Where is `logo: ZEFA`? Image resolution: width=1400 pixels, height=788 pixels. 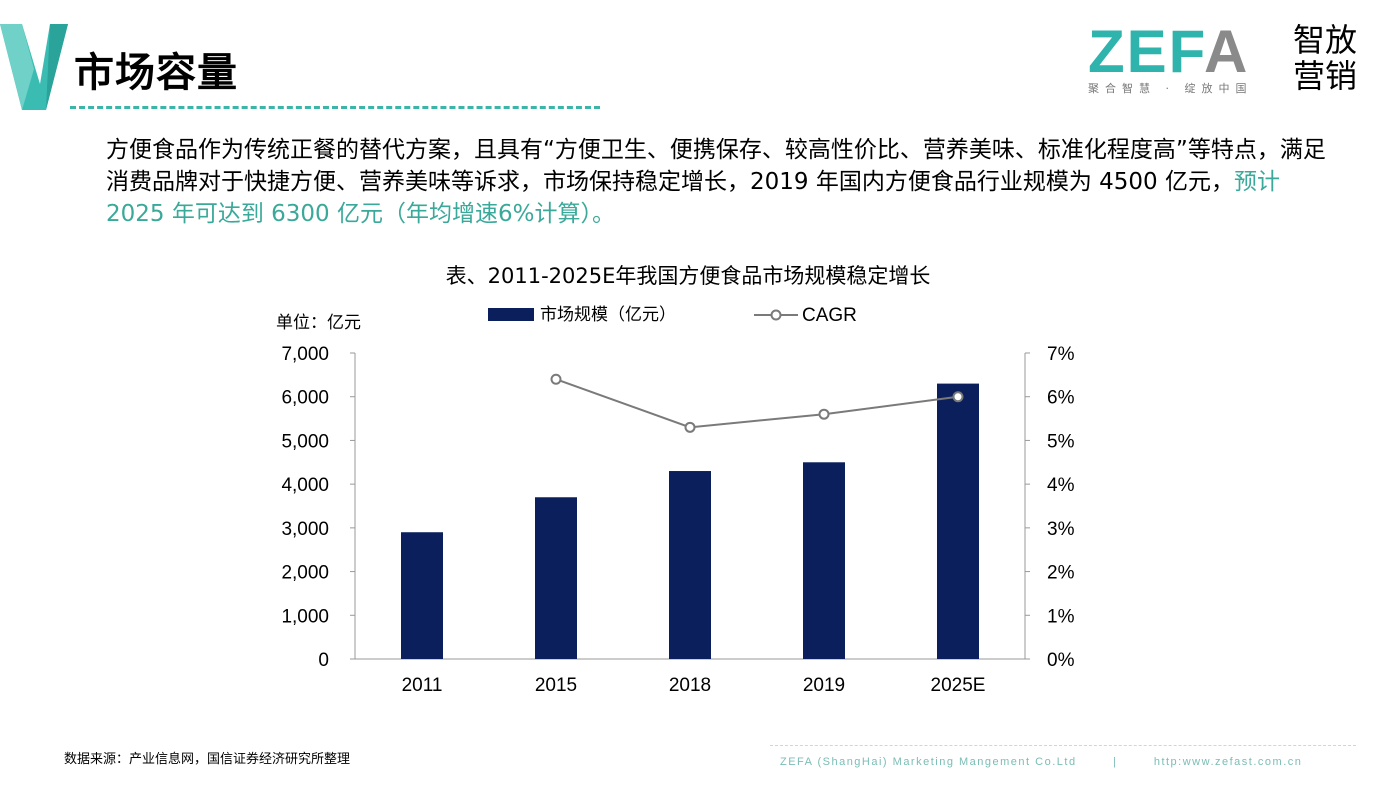 logo: ZEFA is located at coordinates (1169, 51).